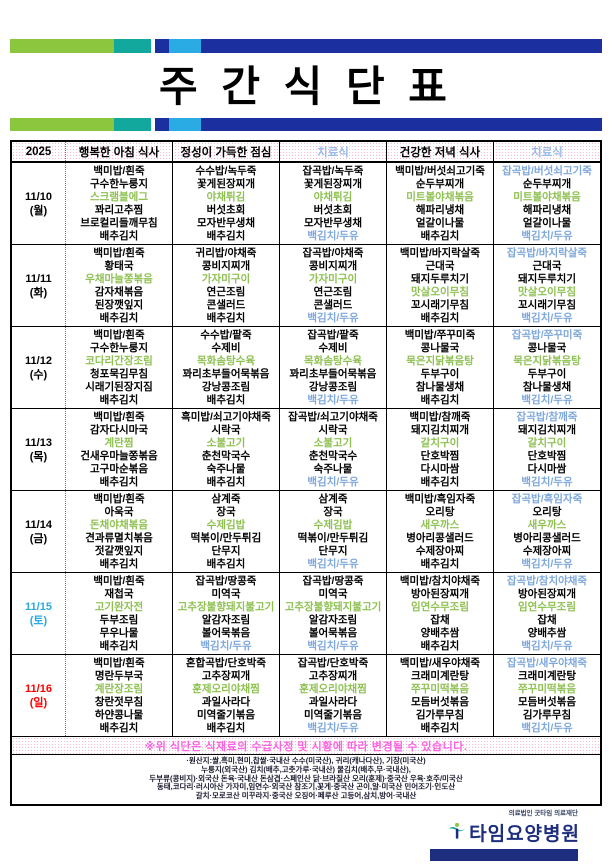 This screenshot has height=865, width=612. What do you see at coordinates (333, 429) in the screenshot?
I see `menu-item: 시락국` at bounding box center [333, 429].